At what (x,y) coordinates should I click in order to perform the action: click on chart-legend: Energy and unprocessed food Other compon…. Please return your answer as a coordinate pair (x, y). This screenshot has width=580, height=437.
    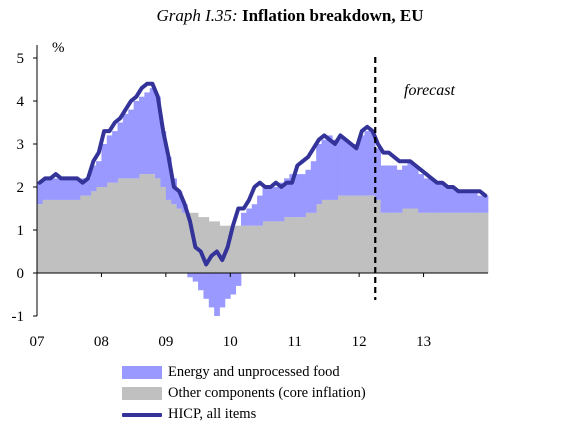
    Looking at the image, I should click on (244, 393).